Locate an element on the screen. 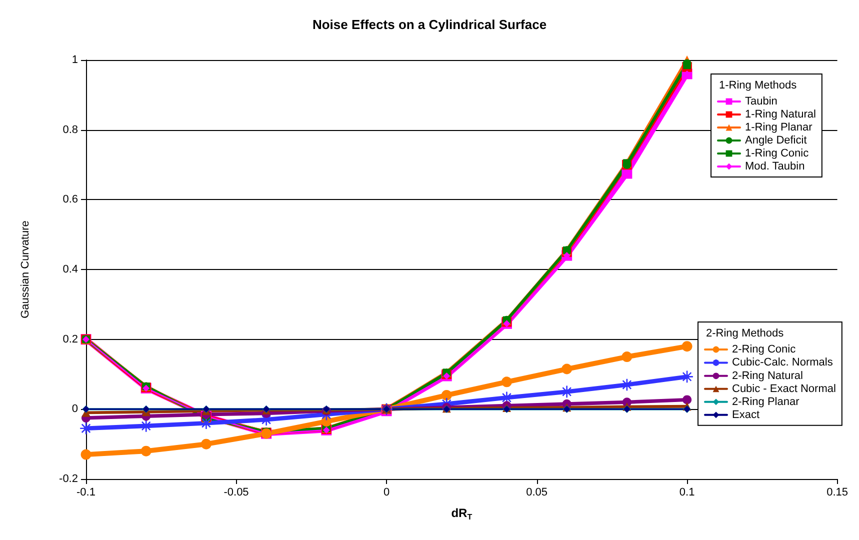 The image size is (859, 540). chart-title: Noise Effects on a Cylindrical Surface is located at coordinates (429, 24).